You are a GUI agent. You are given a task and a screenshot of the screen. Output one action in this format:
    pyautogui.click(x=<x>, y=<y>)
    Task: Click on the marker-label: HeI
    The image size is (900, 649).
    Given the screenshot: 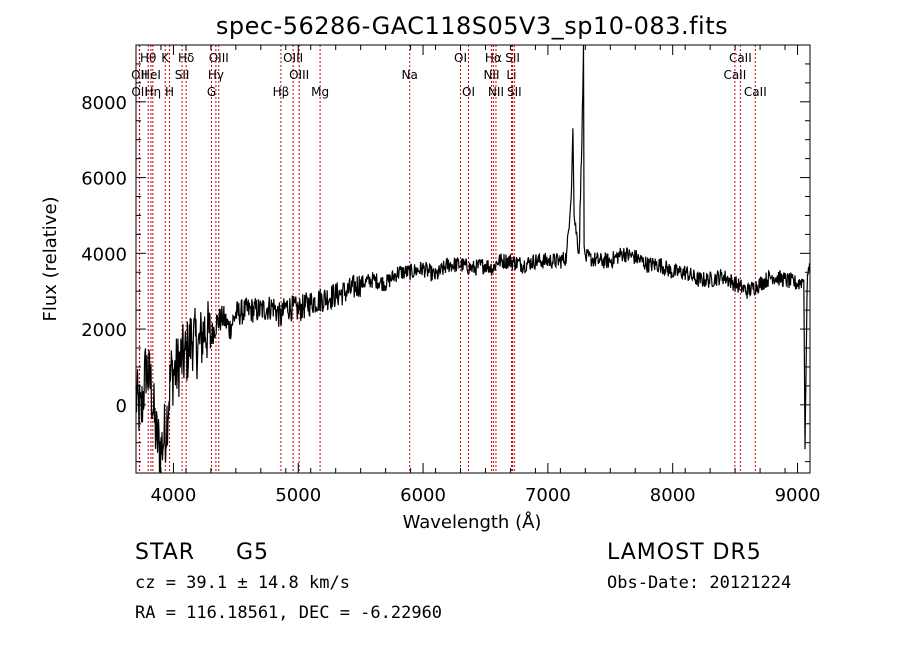 What is the action you would take?
    pyautogui.click(x=151, y=75)
    